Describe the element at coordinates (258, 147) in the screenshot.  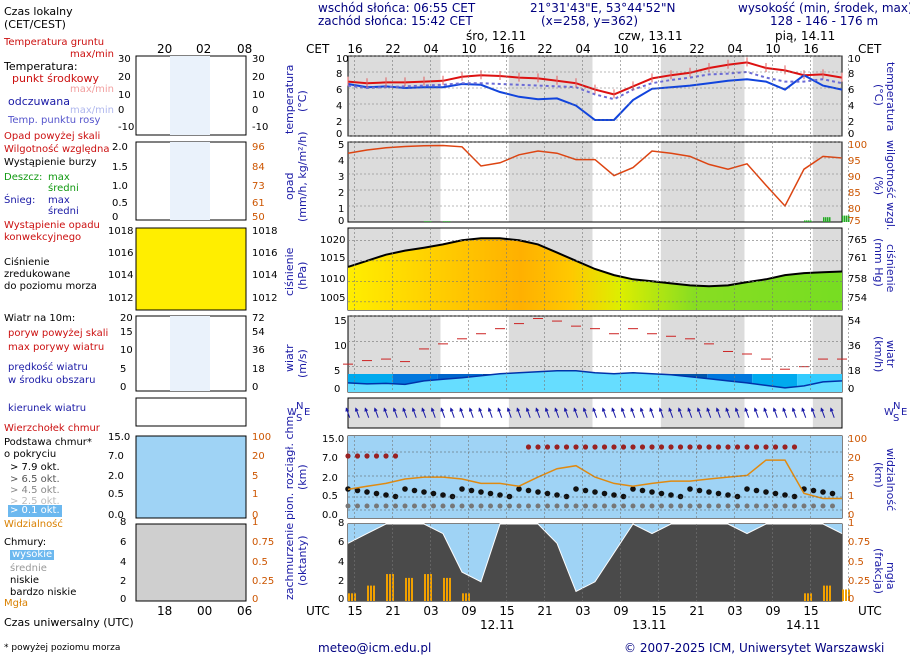
I see `tick-leg-prec-right: 96` at that location.